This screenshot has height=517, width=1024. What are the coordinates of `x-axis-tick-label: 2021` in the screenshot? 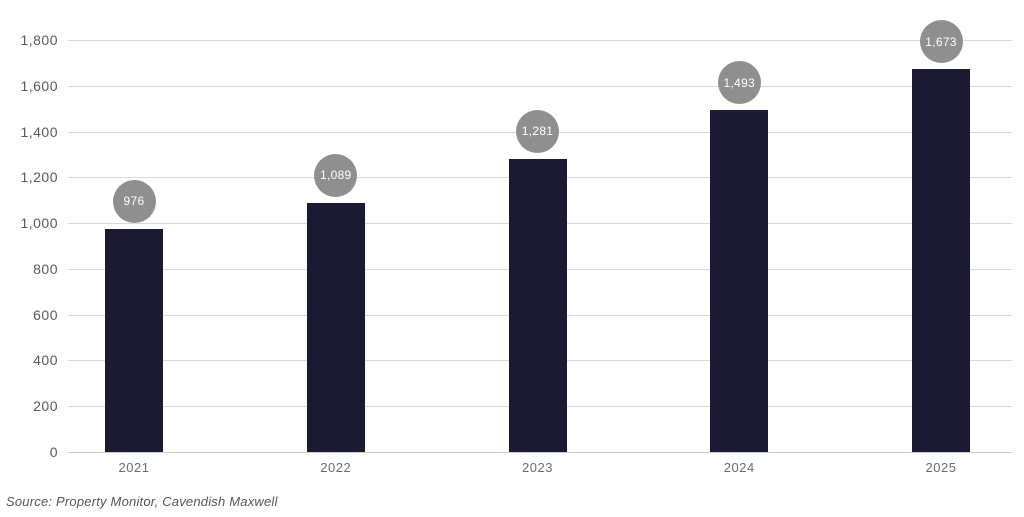 It's located at (134, 467).